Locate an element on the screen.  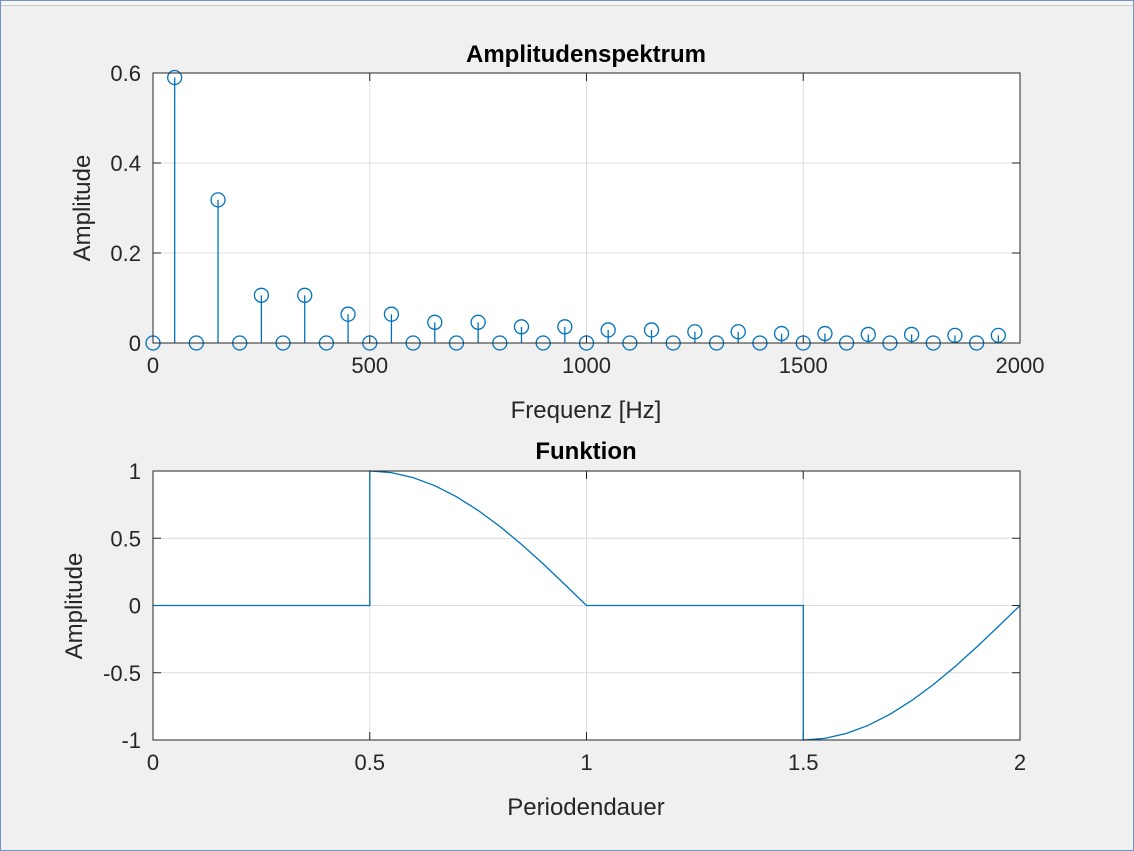
y-tick-label: 0.6 is located at coordinates (125, 73).